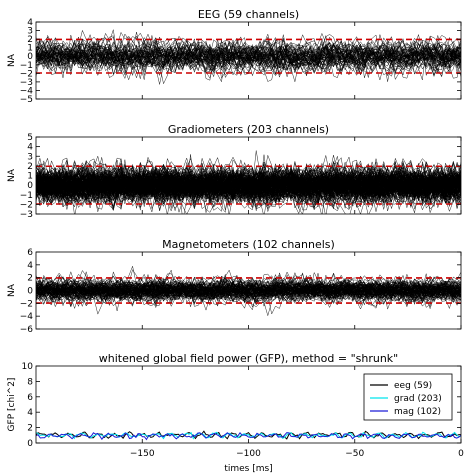 This screenshot has height=474, width=474. Describe the element at coordinates (248, 454) in the screenshot. I see `x-tick-label: −100` at that location.